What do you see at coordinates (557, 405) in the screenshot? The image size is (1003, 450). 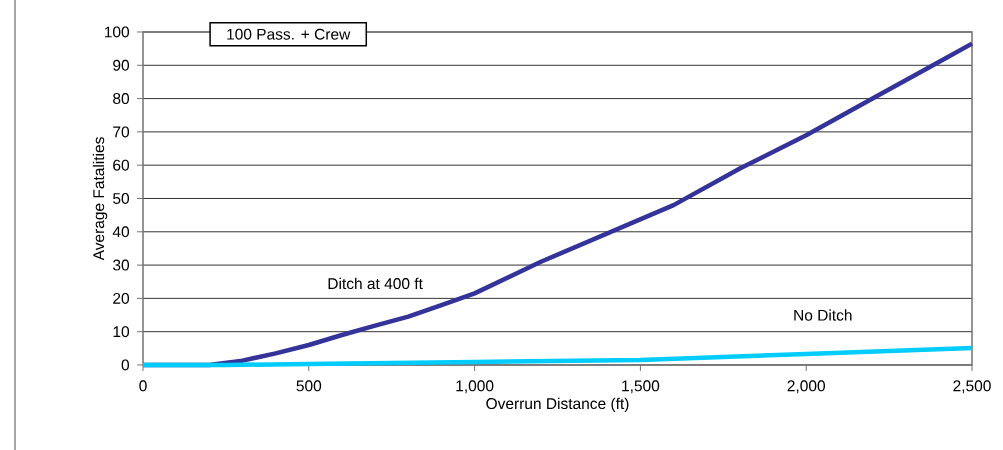 I see `x-axis-title: Overrun Distance (ft)` at bounding box center [557, 405].